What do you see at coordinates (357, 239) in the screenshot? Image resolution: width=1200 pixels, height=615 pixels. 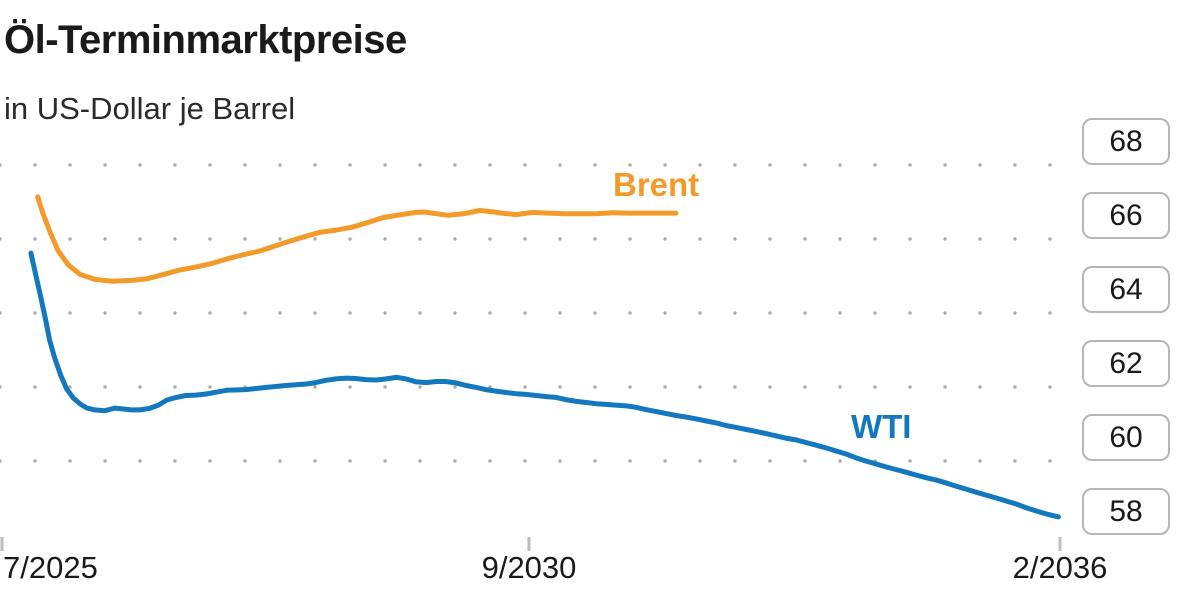 I see `brent-line` at bounding box center [357, 239].